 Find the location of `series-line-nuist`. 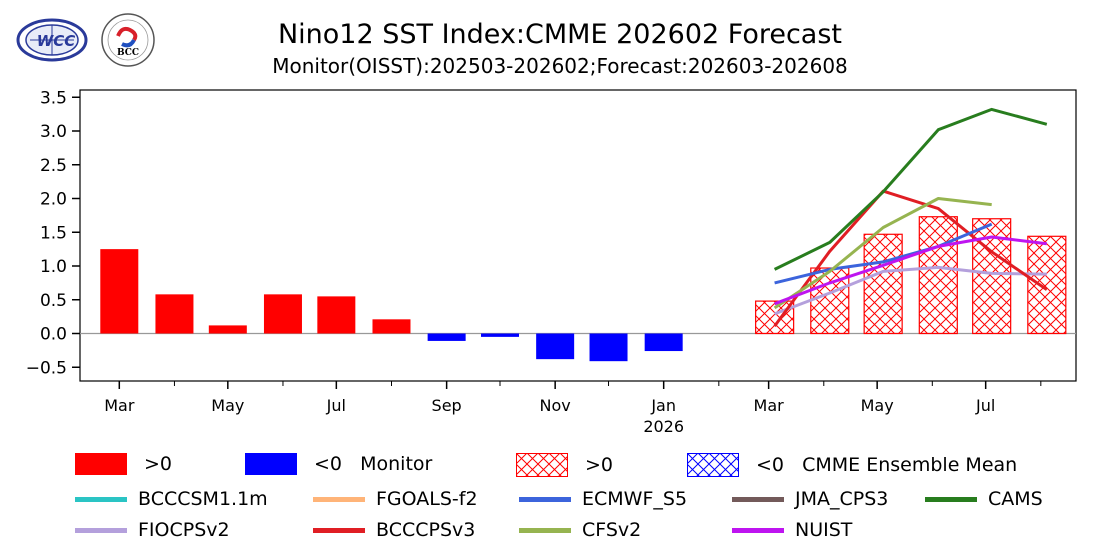

series-line-nuist is located at coordinates (910, 270).